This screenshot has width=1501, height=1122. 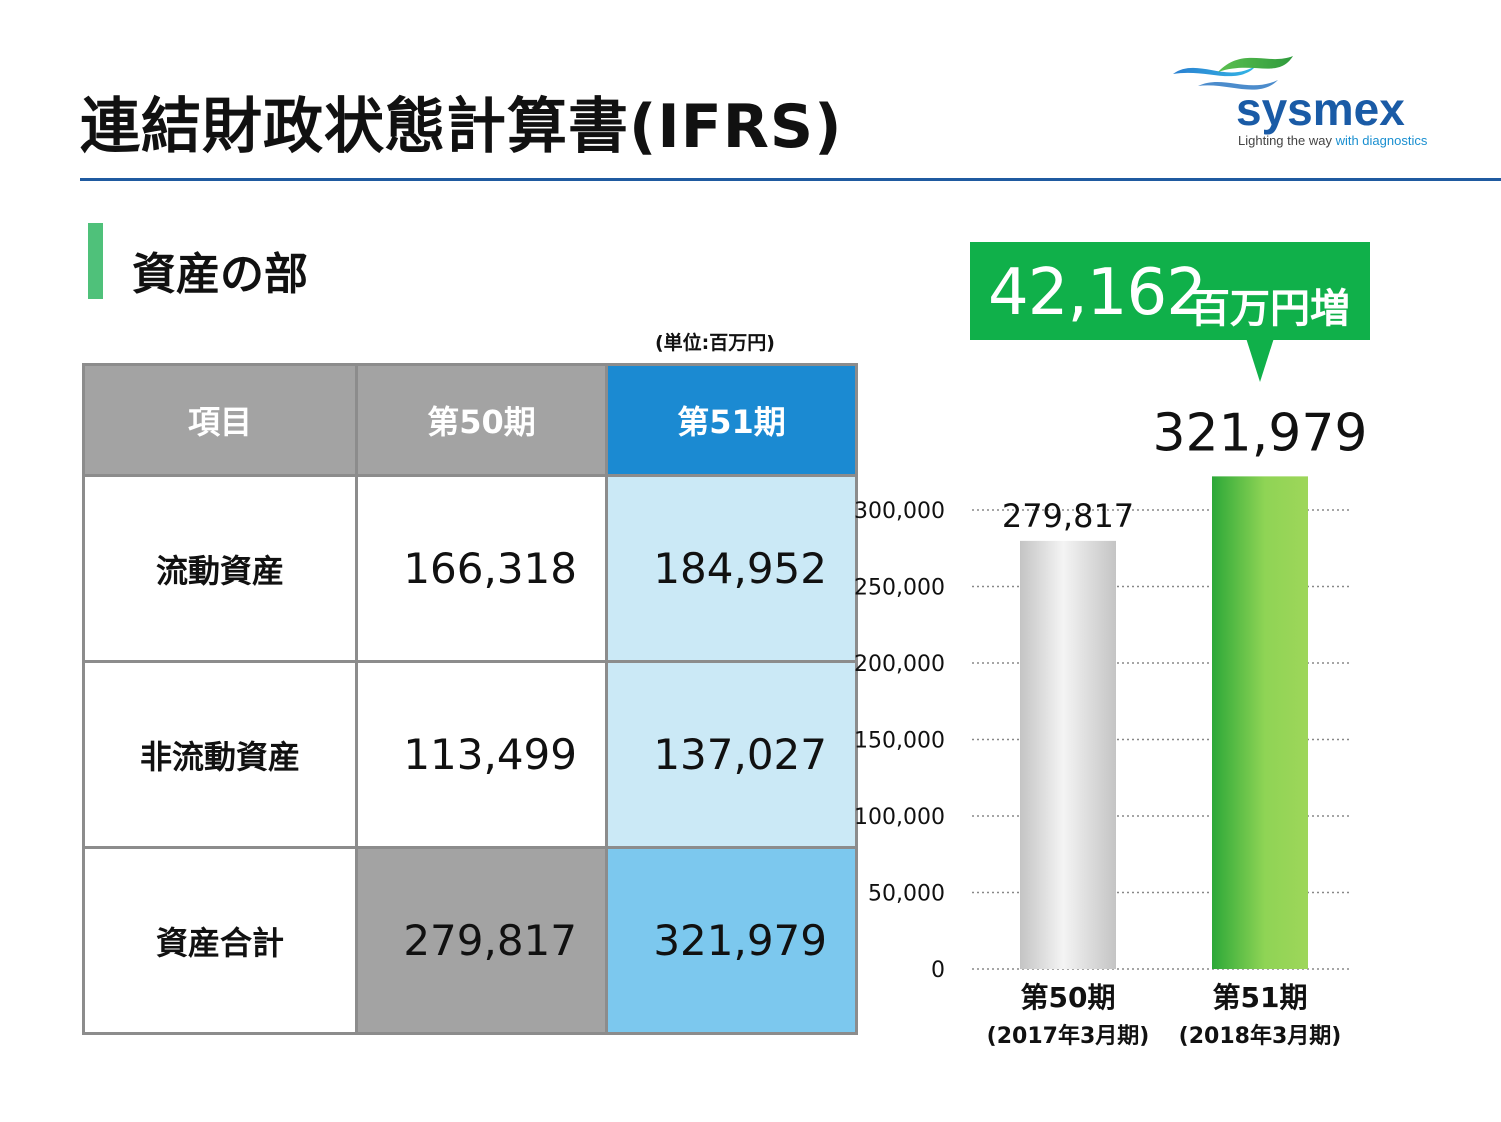 I want to click on cell-p51: 137,027, so click(x=731, y=754).